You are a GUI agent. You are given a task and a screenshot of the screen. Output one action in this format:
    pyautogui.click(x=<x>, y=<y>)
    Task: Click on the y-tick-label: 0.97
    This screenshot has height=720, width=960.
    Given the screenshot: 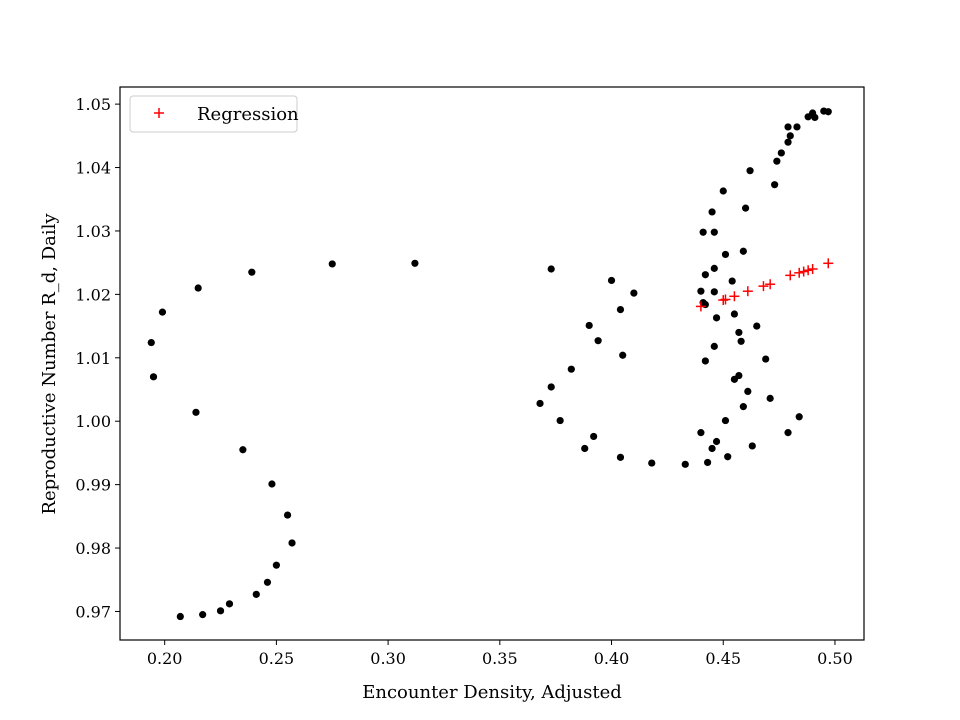 What is the action you would take?
    pyautogui.click(x=93, y=611)
    